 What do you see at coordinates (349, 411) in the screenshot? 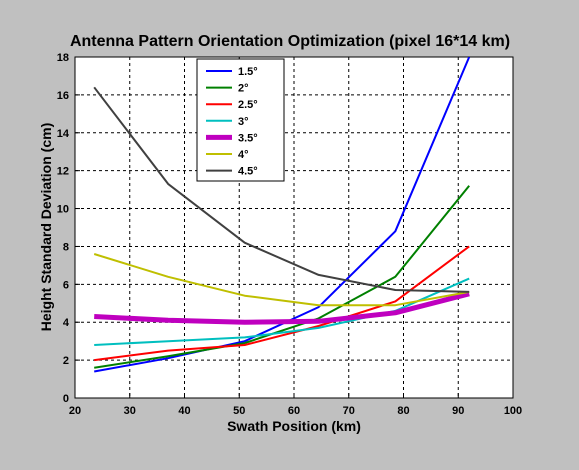
I see `x-tick-label: 70` at bounding box center [349, 411].